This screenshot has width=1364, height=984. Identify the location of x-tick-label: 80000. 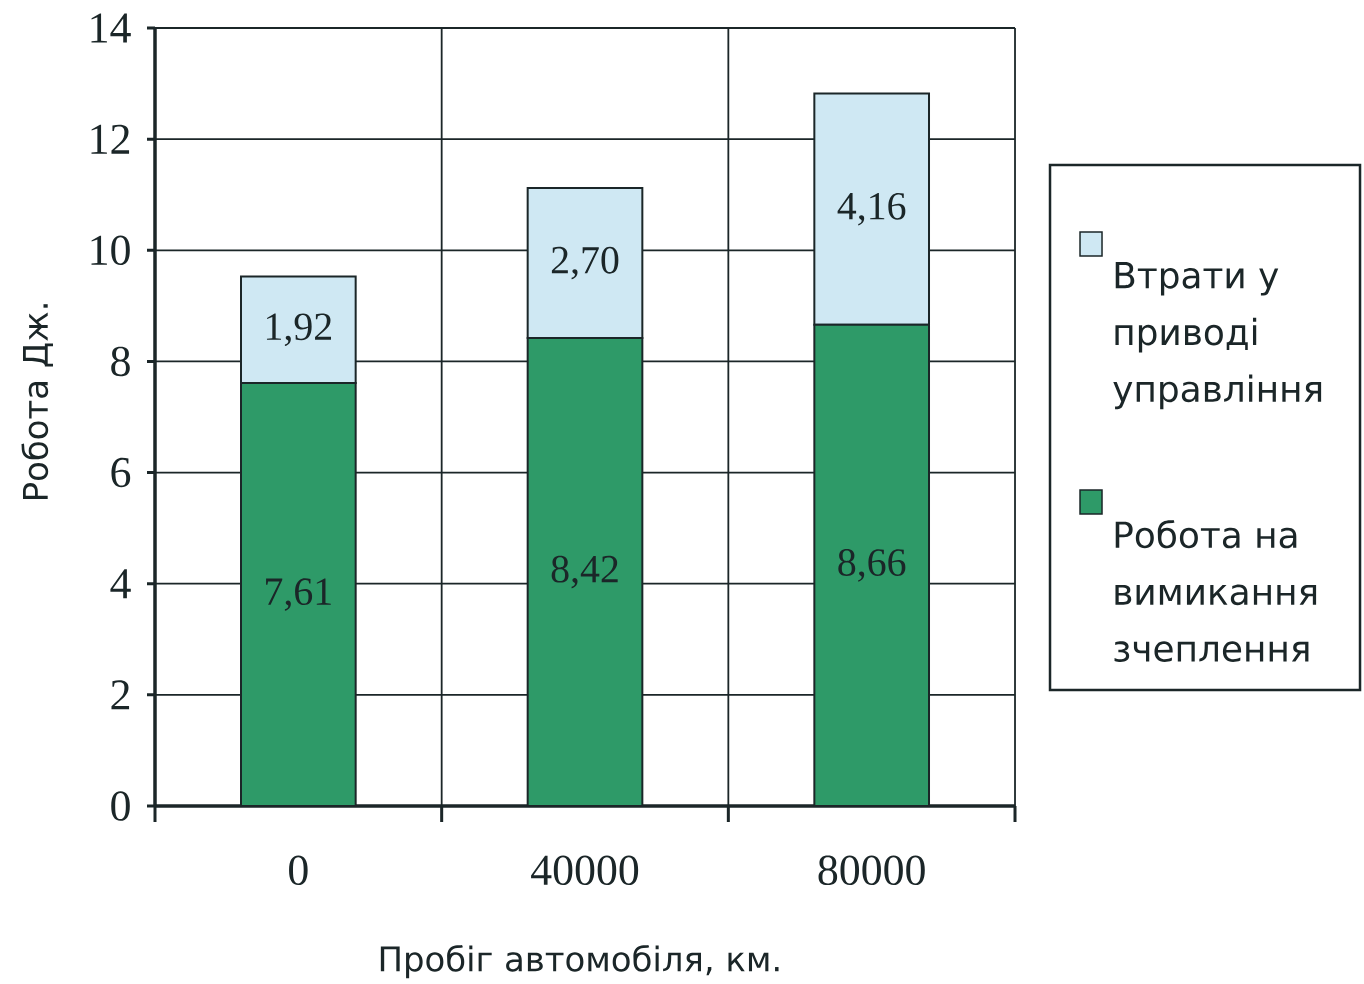
(871, 870).